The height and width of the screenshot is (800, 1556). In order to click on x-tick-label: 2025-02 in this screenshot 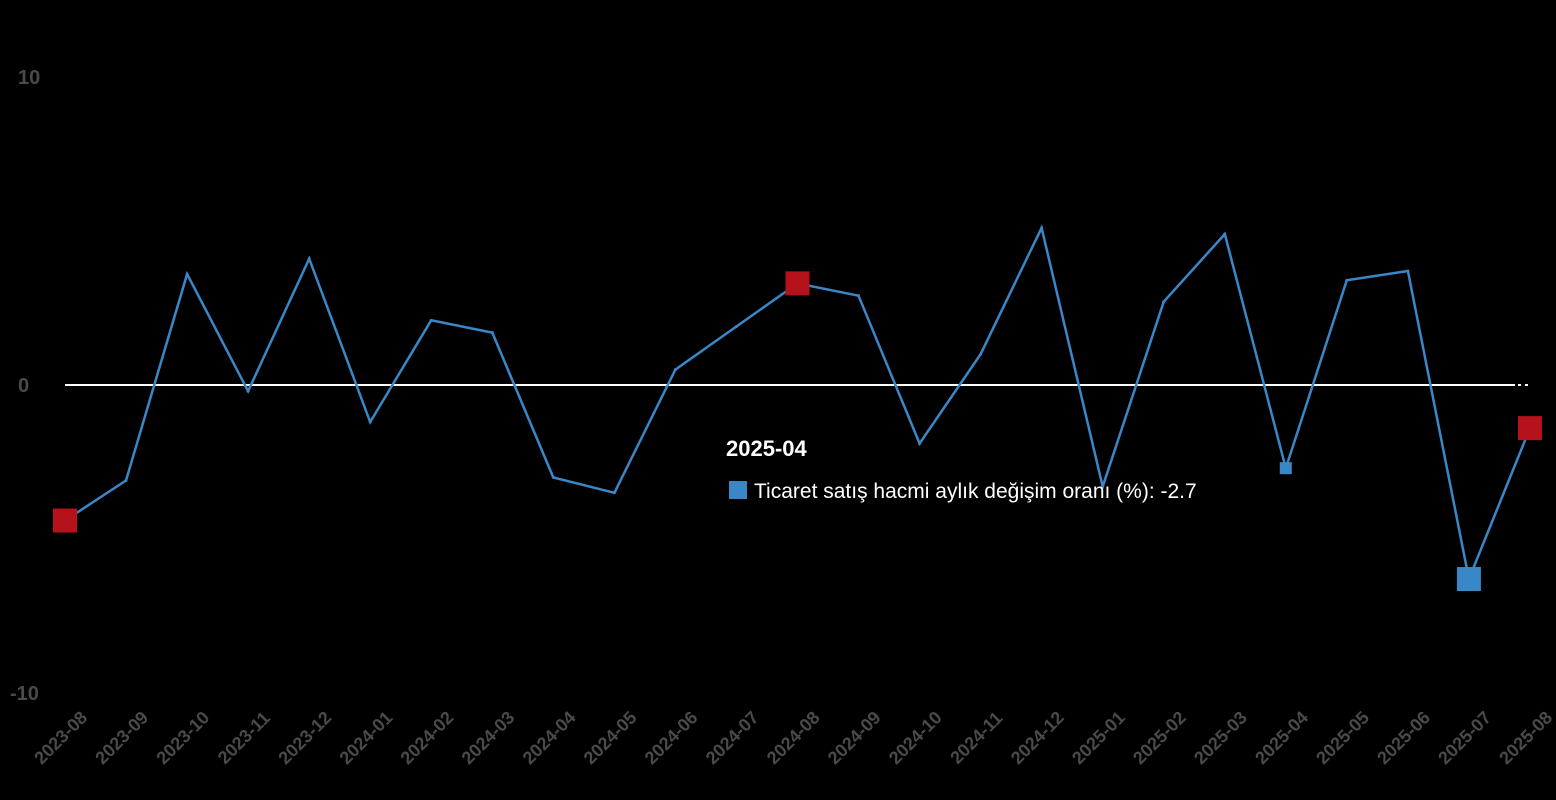, I will do `click(1159, 737)`.